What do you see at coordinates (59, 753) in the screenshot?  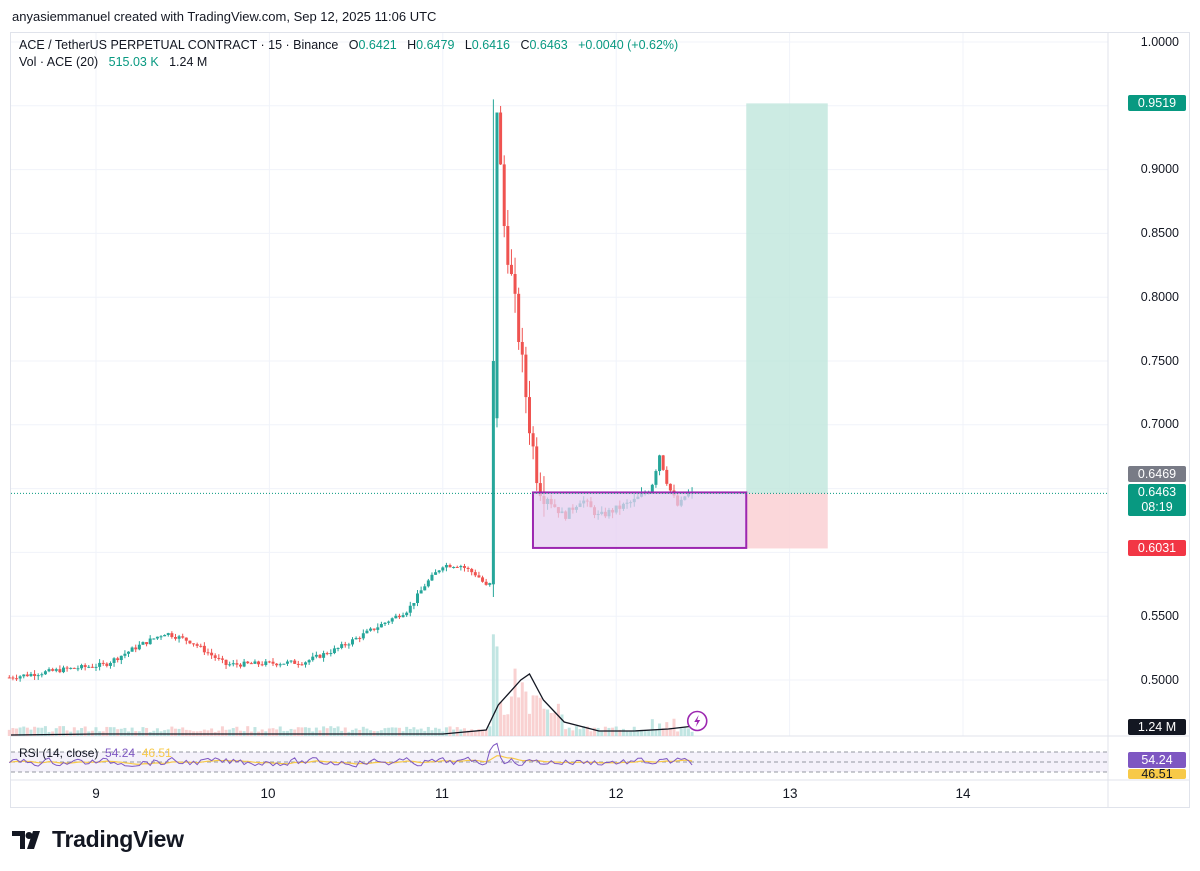 I see `rsi-label: RSI (14, close)` at bounding box center [59, 753].